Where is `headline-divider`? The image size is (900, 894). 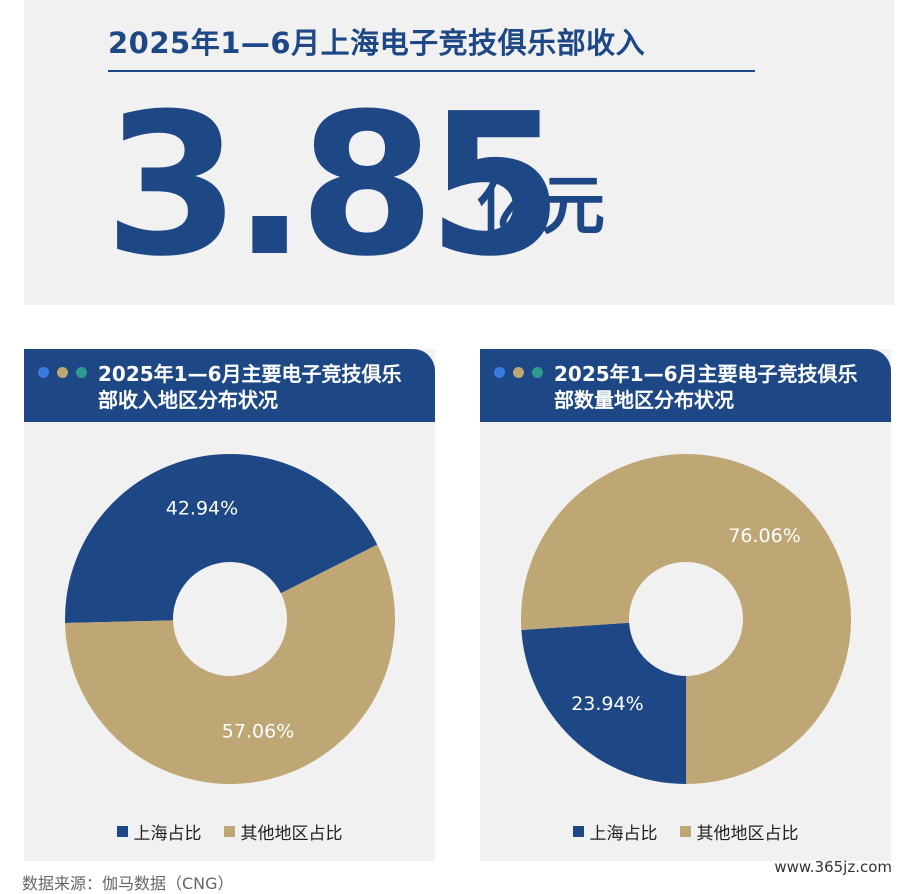
headline-divider is located at coordinates (431, 71).